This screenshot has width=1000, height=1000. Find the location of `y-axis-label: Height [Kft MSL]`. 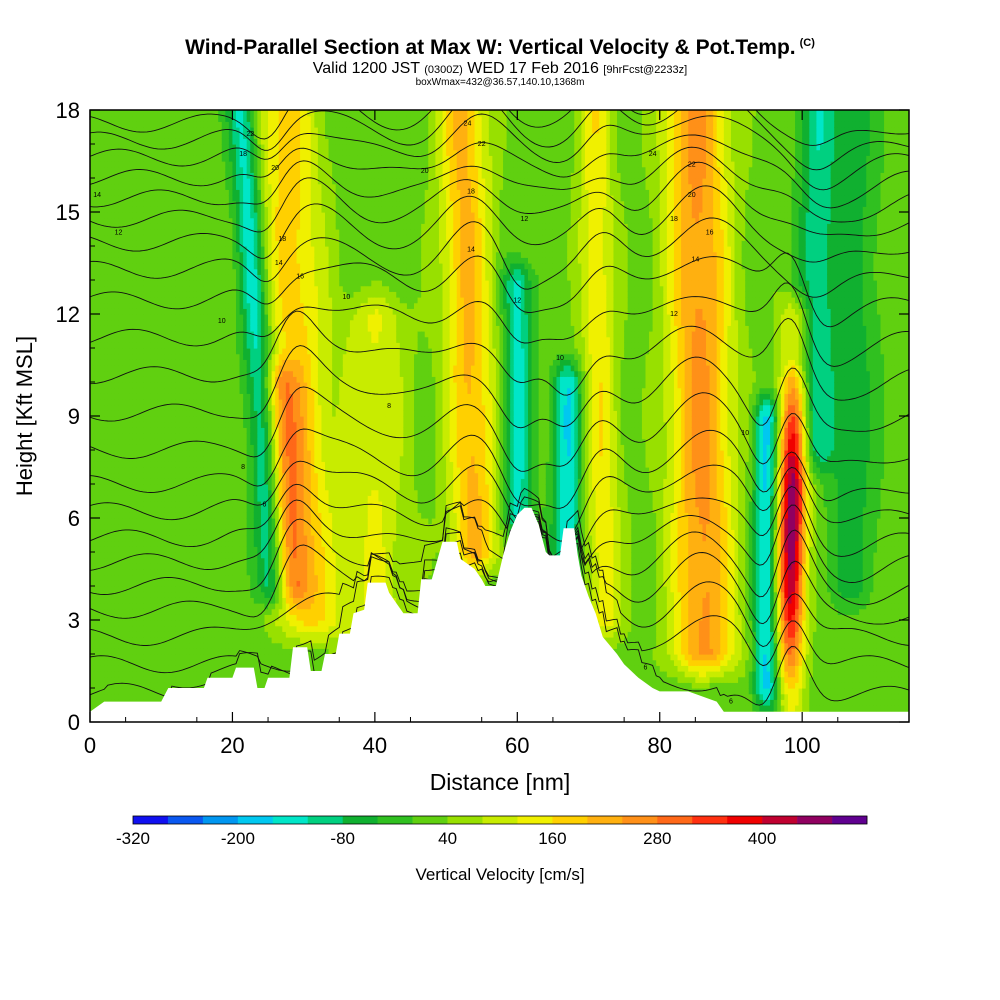

y-axis-label: Height [Kft MSL] is located at coordinates (24, 416).